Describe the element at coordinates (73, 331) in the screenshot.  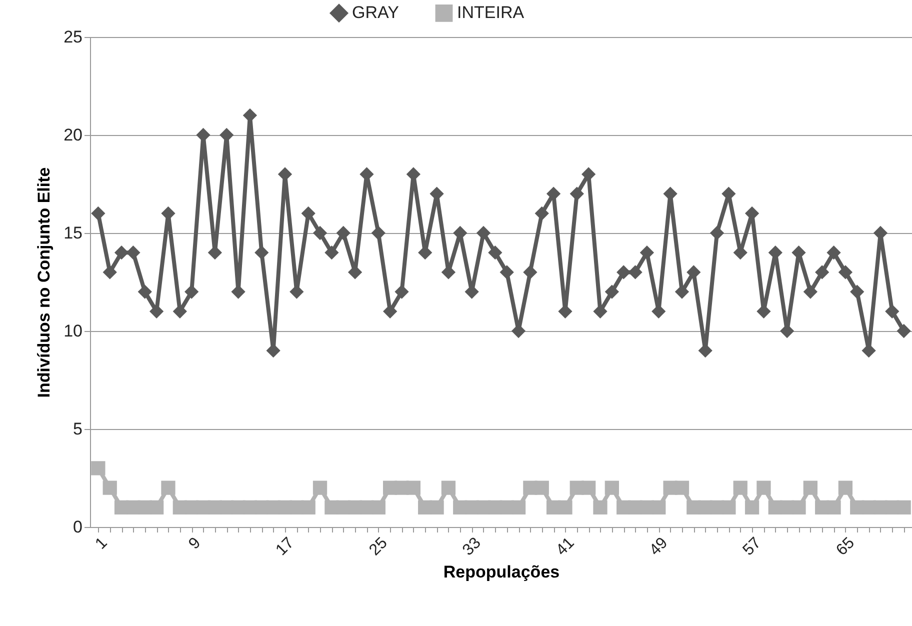
I see `y-tick-label: 10` at that location.